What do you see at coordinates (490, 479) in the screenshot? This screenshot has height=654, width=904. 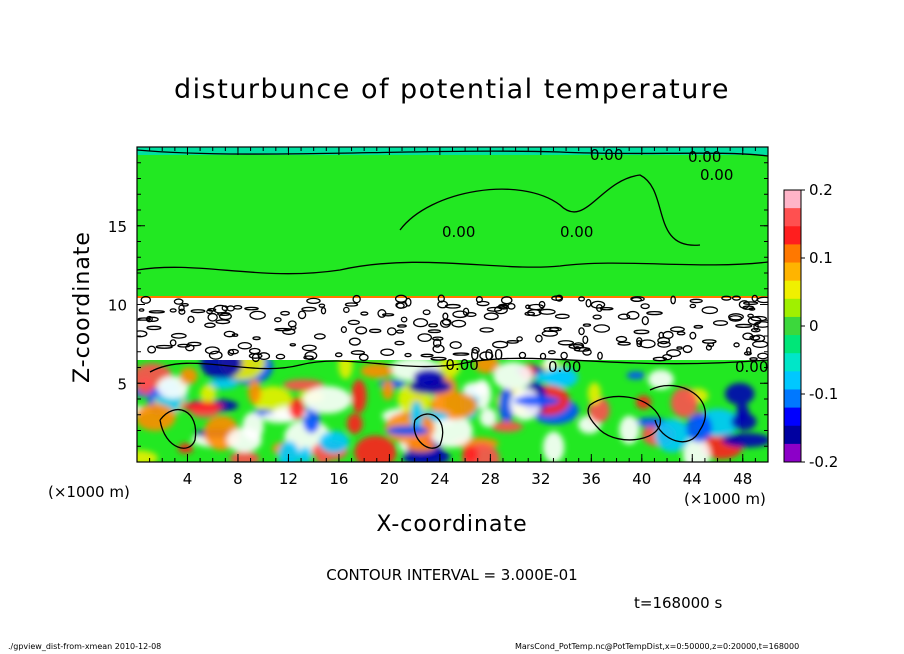 I see `x-tick-label: 28` at bounding box center [490, 479].